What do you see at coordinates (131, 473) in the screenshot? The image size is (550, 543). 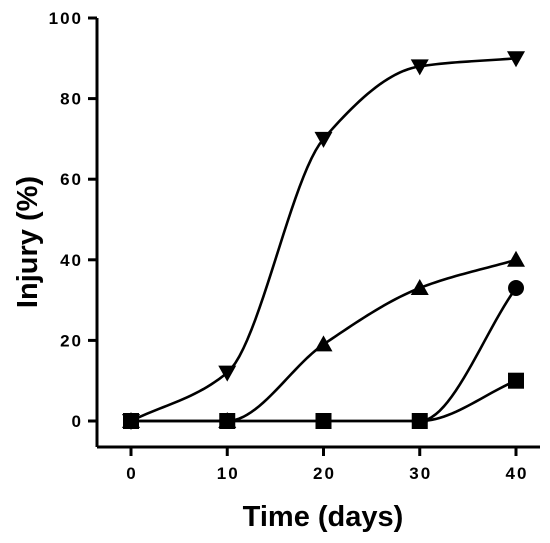 I see `x-tick-label: 0` at bounding box center [131, 473].